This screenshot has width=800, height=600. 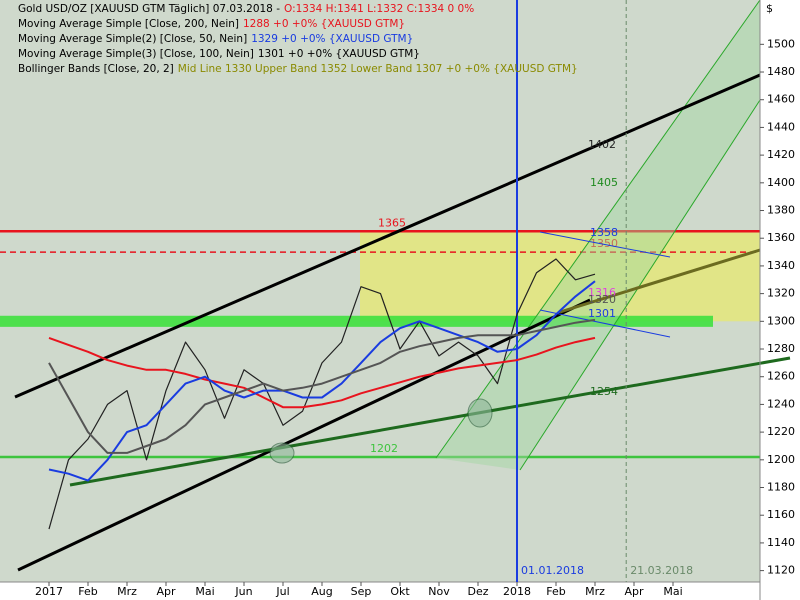 I want to click on y-tick-label: 1200, so click(x=781, y=459).